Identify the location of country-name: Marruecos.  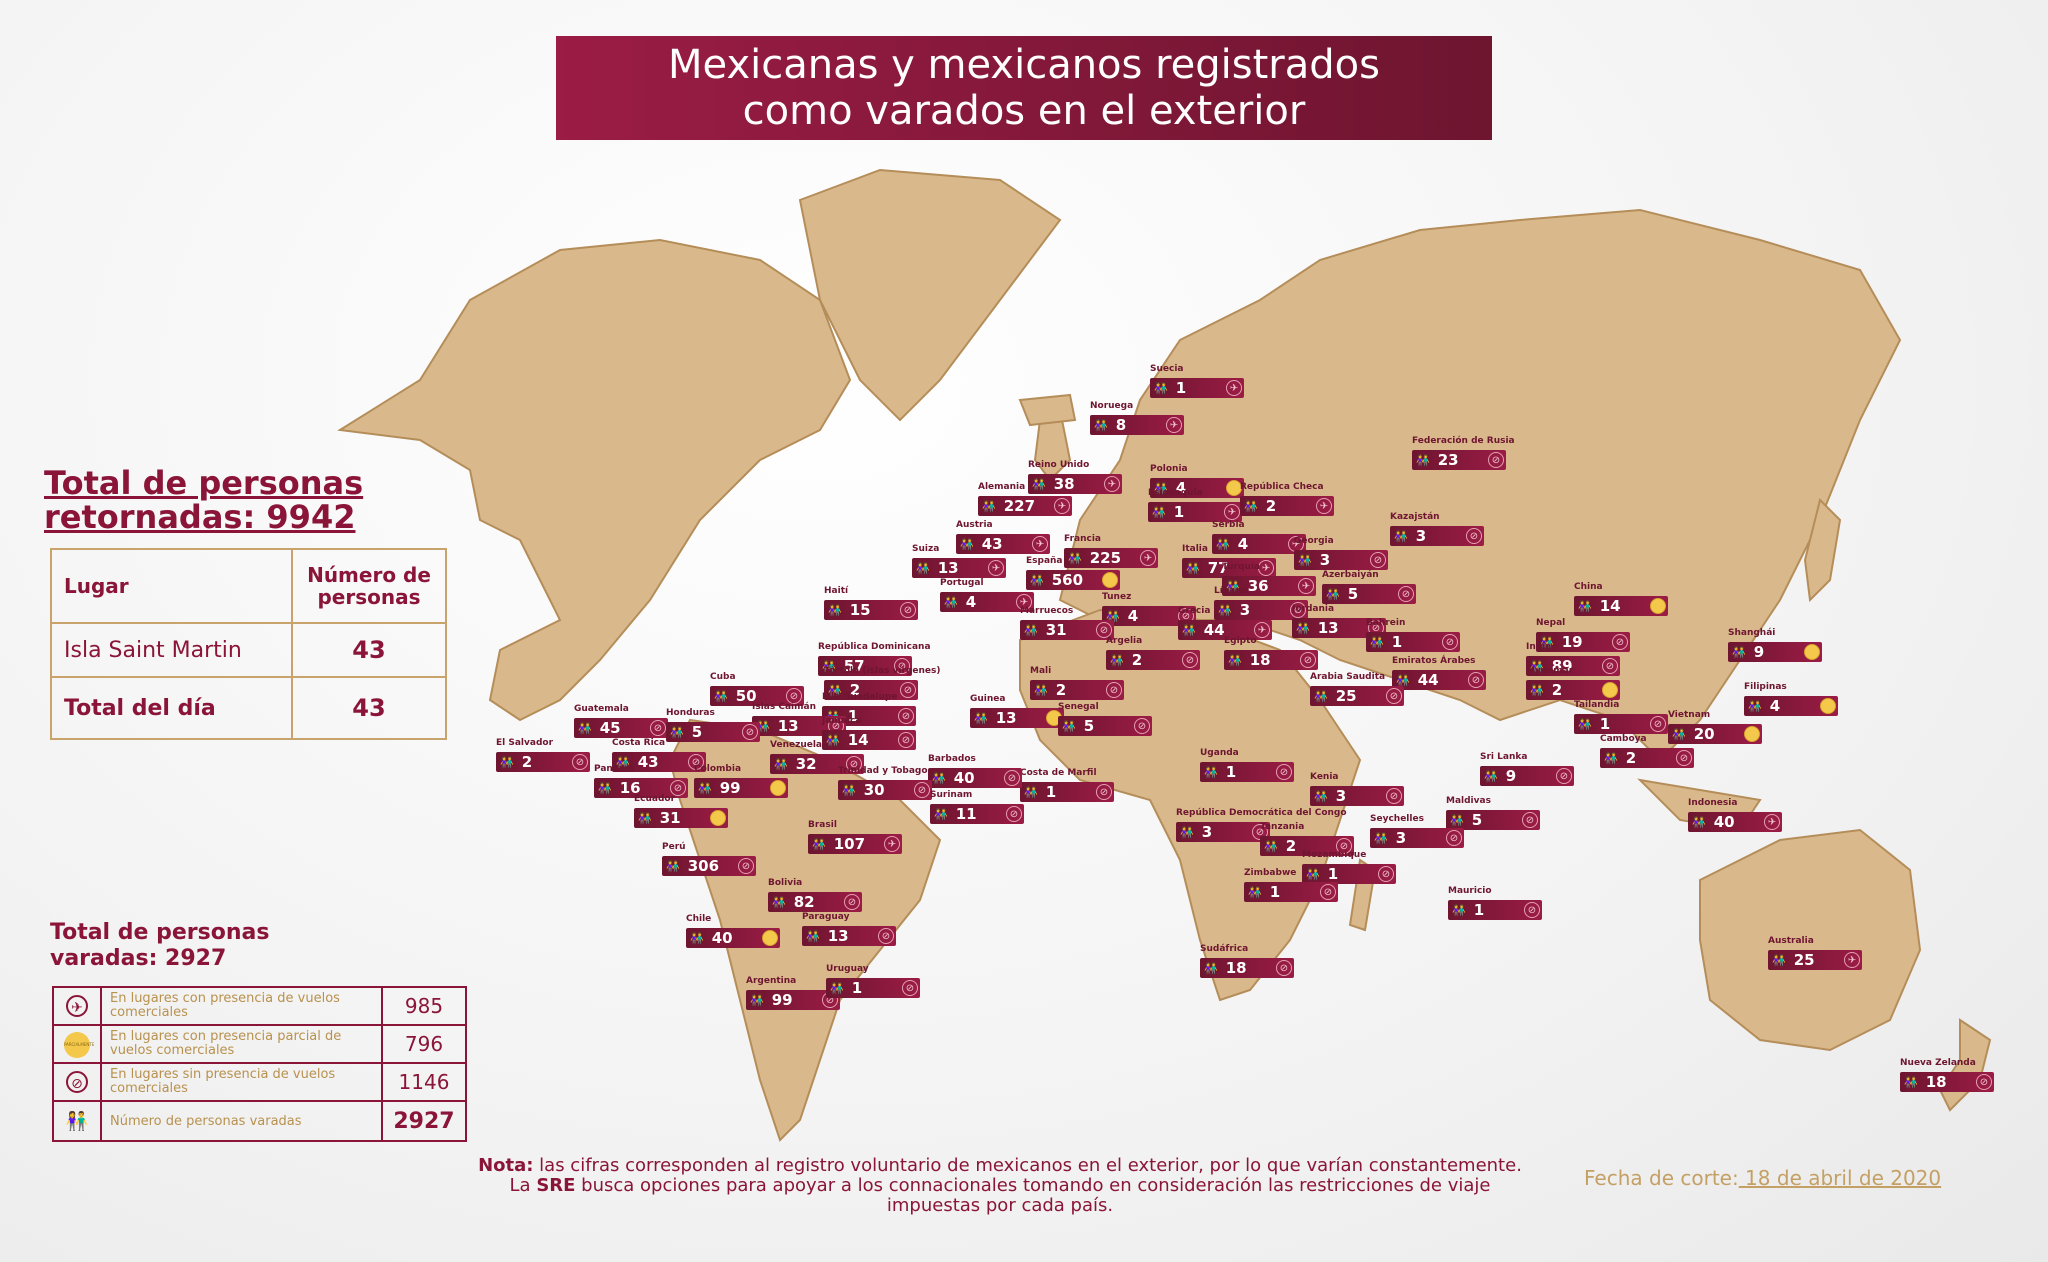
(1047, 611).